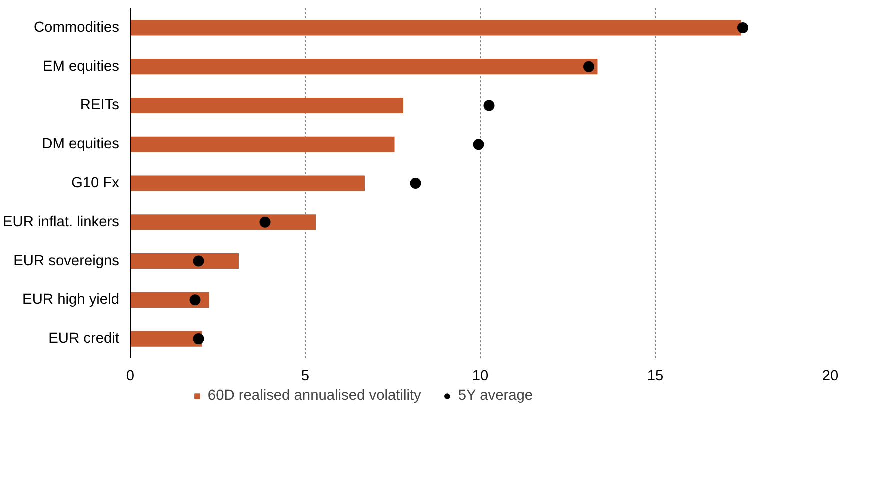 The image size is (871, 477). I want to click on y-tick-label: Commodities, so click(77, 28).